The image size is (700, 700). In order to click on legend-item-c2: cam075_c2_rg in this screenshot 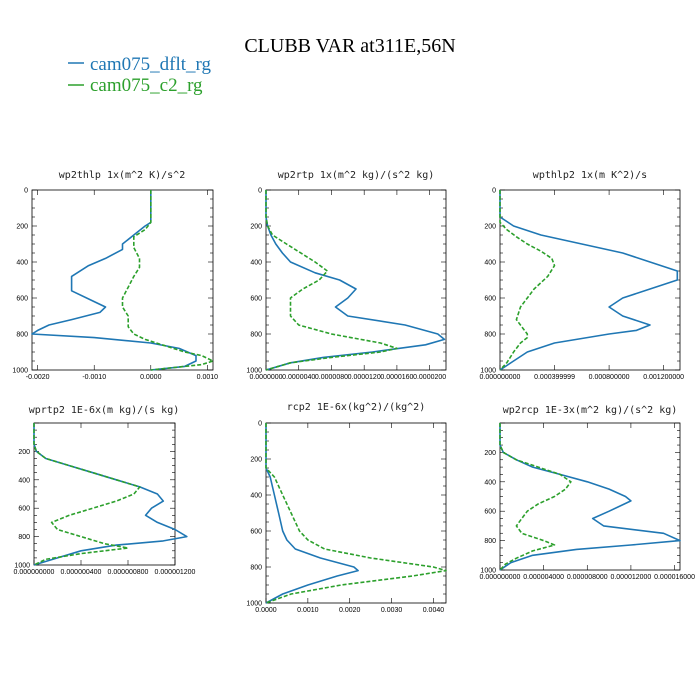, I will do `click(135, 85)`.